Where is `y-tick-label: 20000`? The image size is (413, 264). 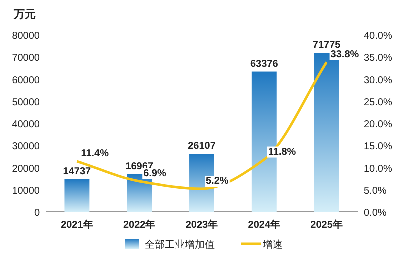 y-tick-label: 20000 is located at coordinates (26, 169).